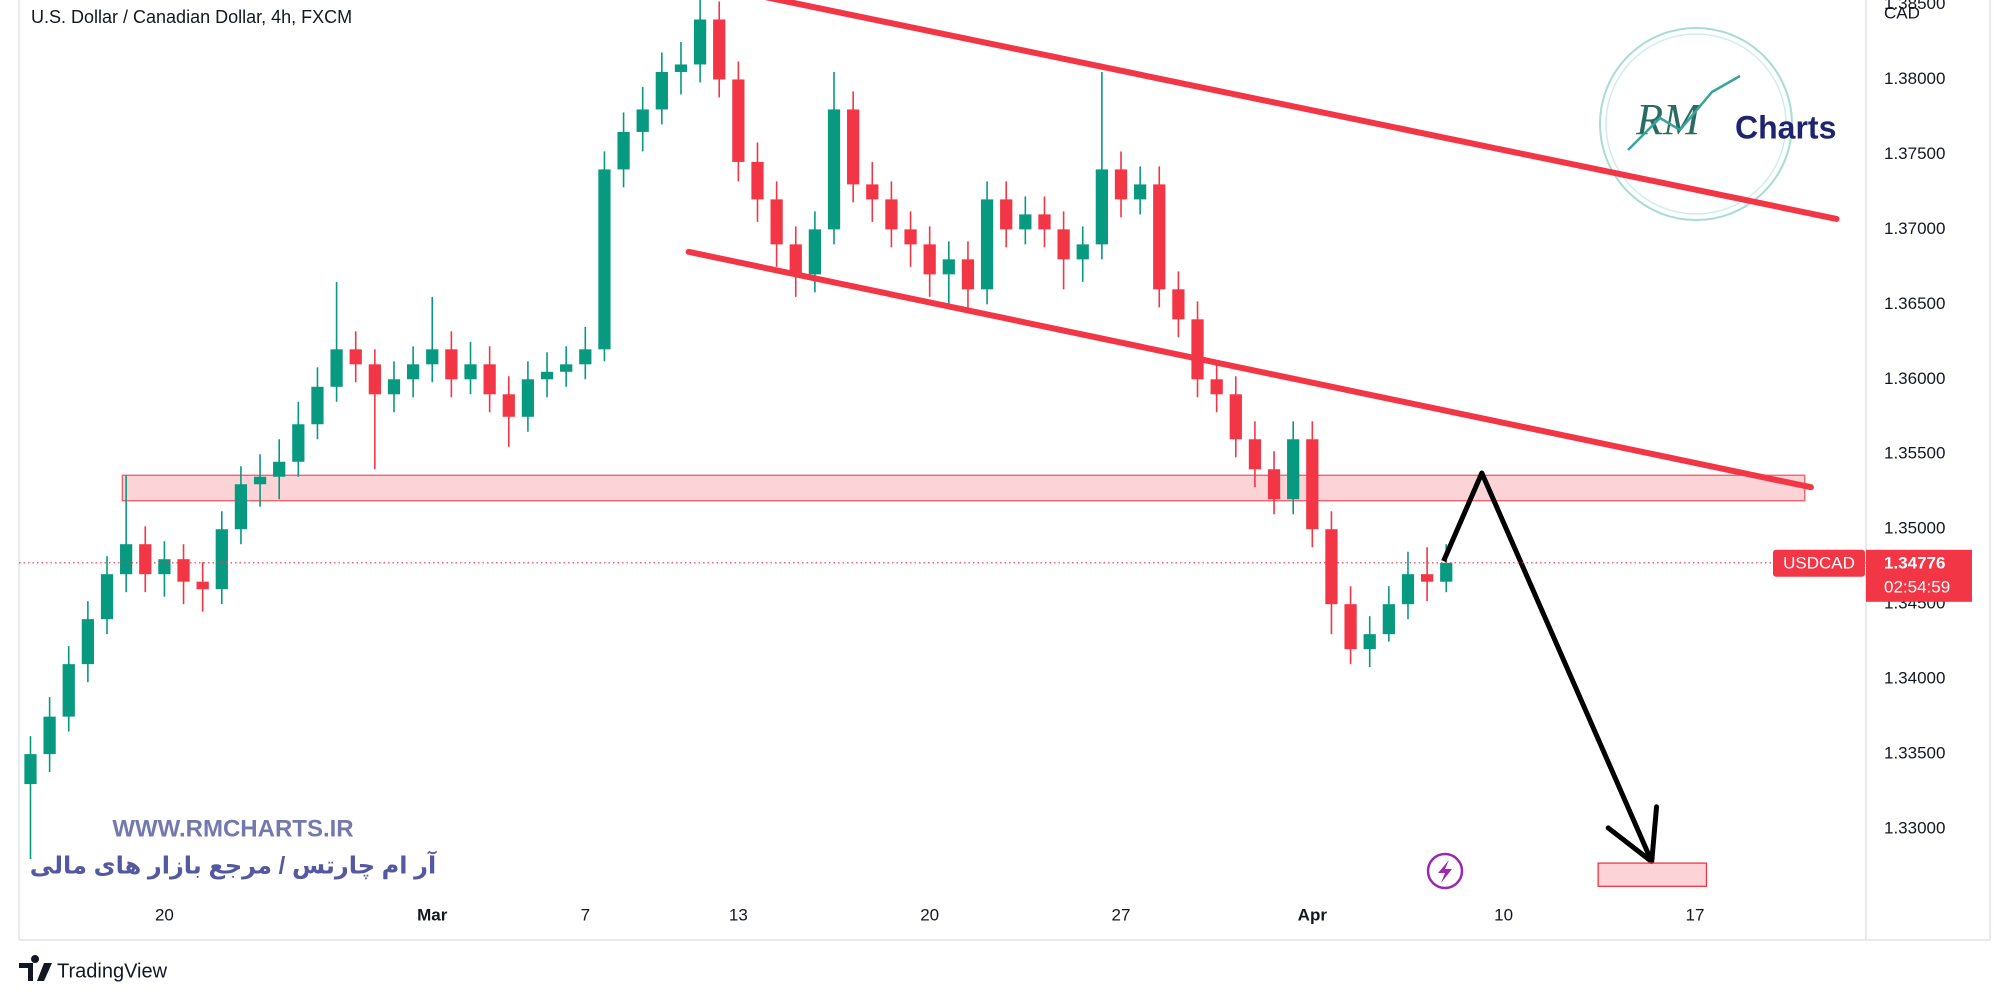  What do you see at coordinates (1503, 914) in the screenshot?
I see `x-tick-label: 10` at bounding box center [1503, 914].